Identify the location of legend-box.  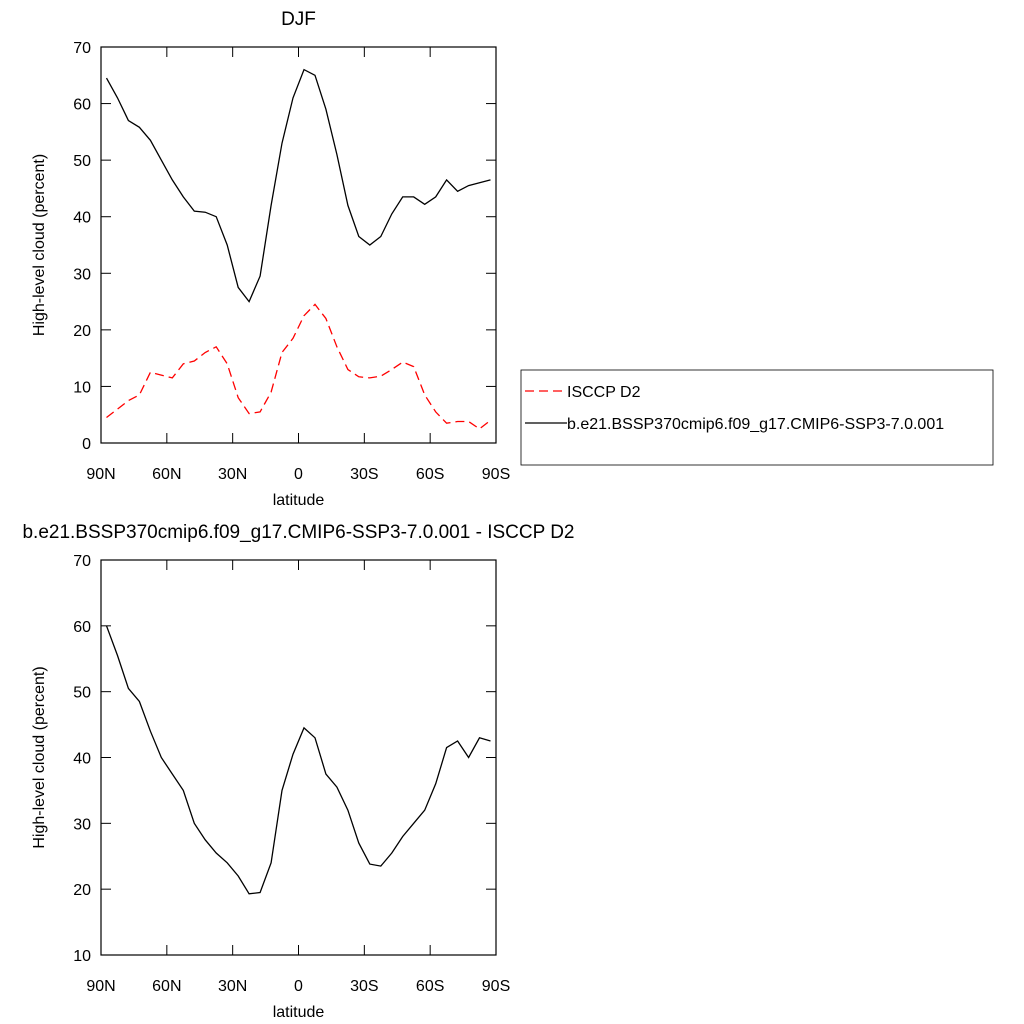
(757, 417).